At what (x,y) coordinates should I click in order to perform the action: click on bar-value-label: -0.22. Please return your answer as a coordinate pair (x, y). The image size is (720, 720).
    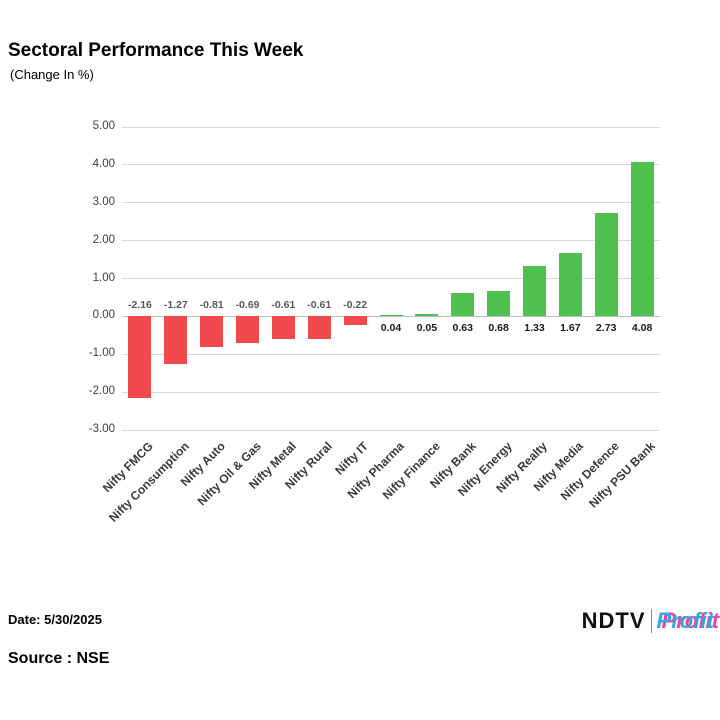
    Looking at the image, I should click on (355, 305).